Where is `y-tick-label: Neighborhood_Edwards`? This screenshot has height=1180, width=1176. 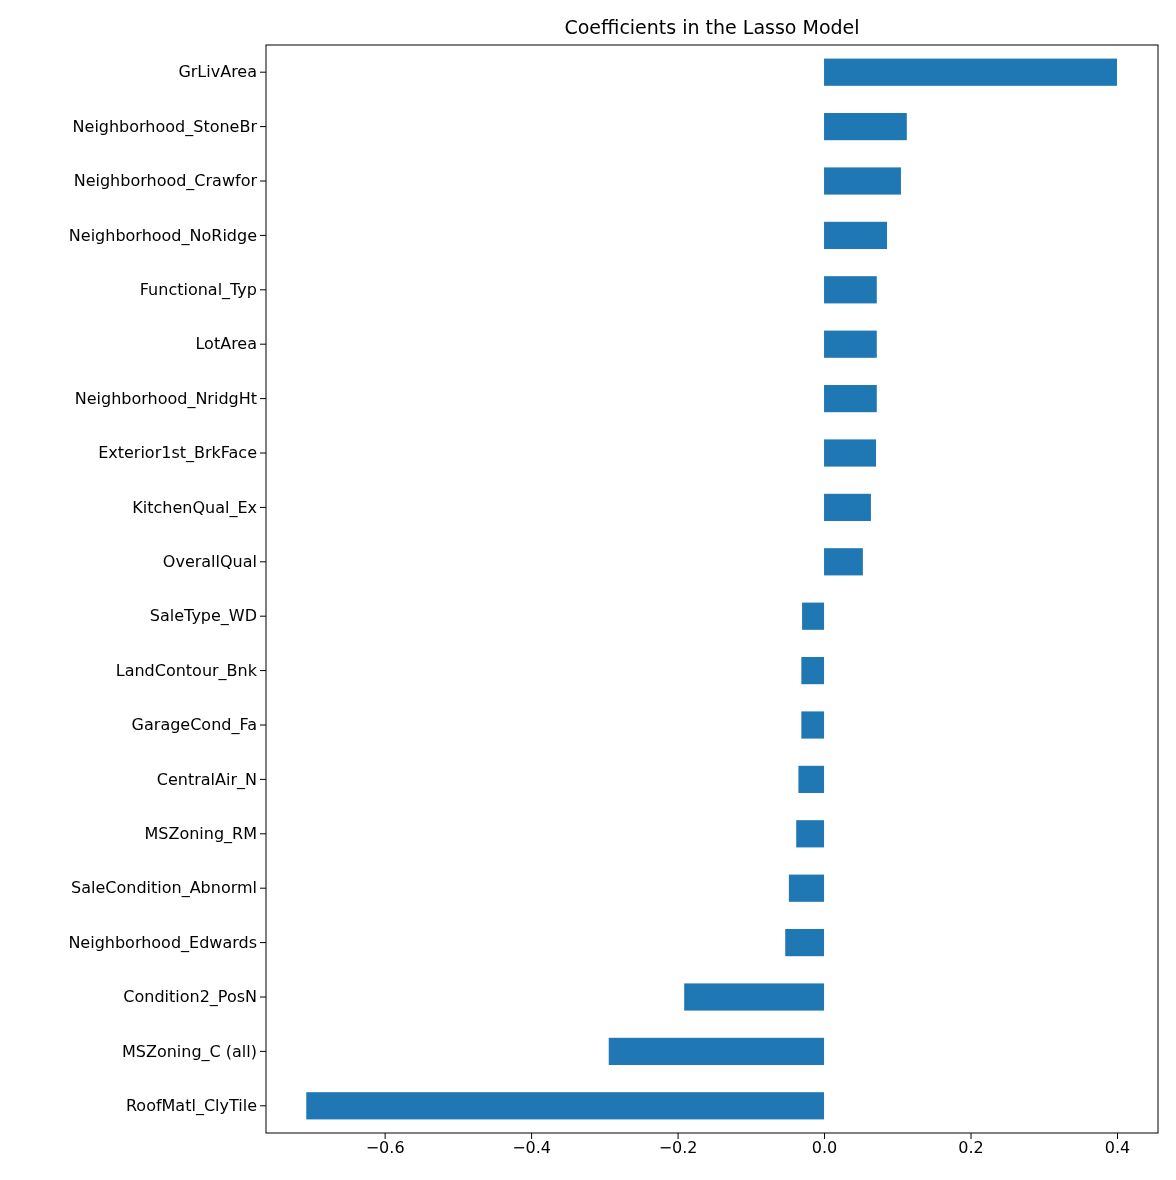
y-tick-label: Neighborhood_Edwards is located at coordinates (162, 942).